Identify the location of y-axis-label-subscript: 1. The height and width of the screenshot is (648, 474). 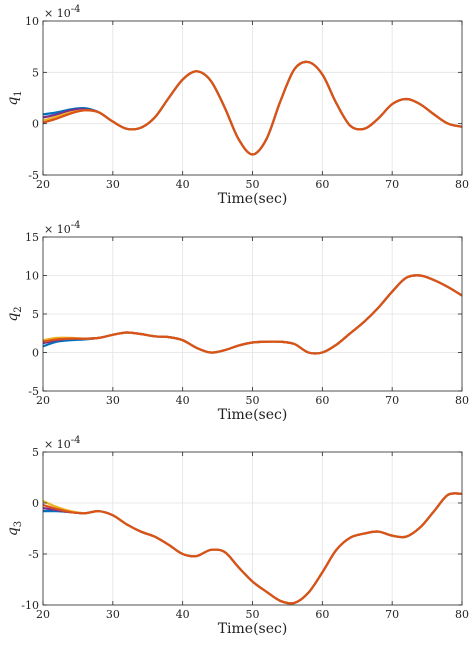
(18, 93).